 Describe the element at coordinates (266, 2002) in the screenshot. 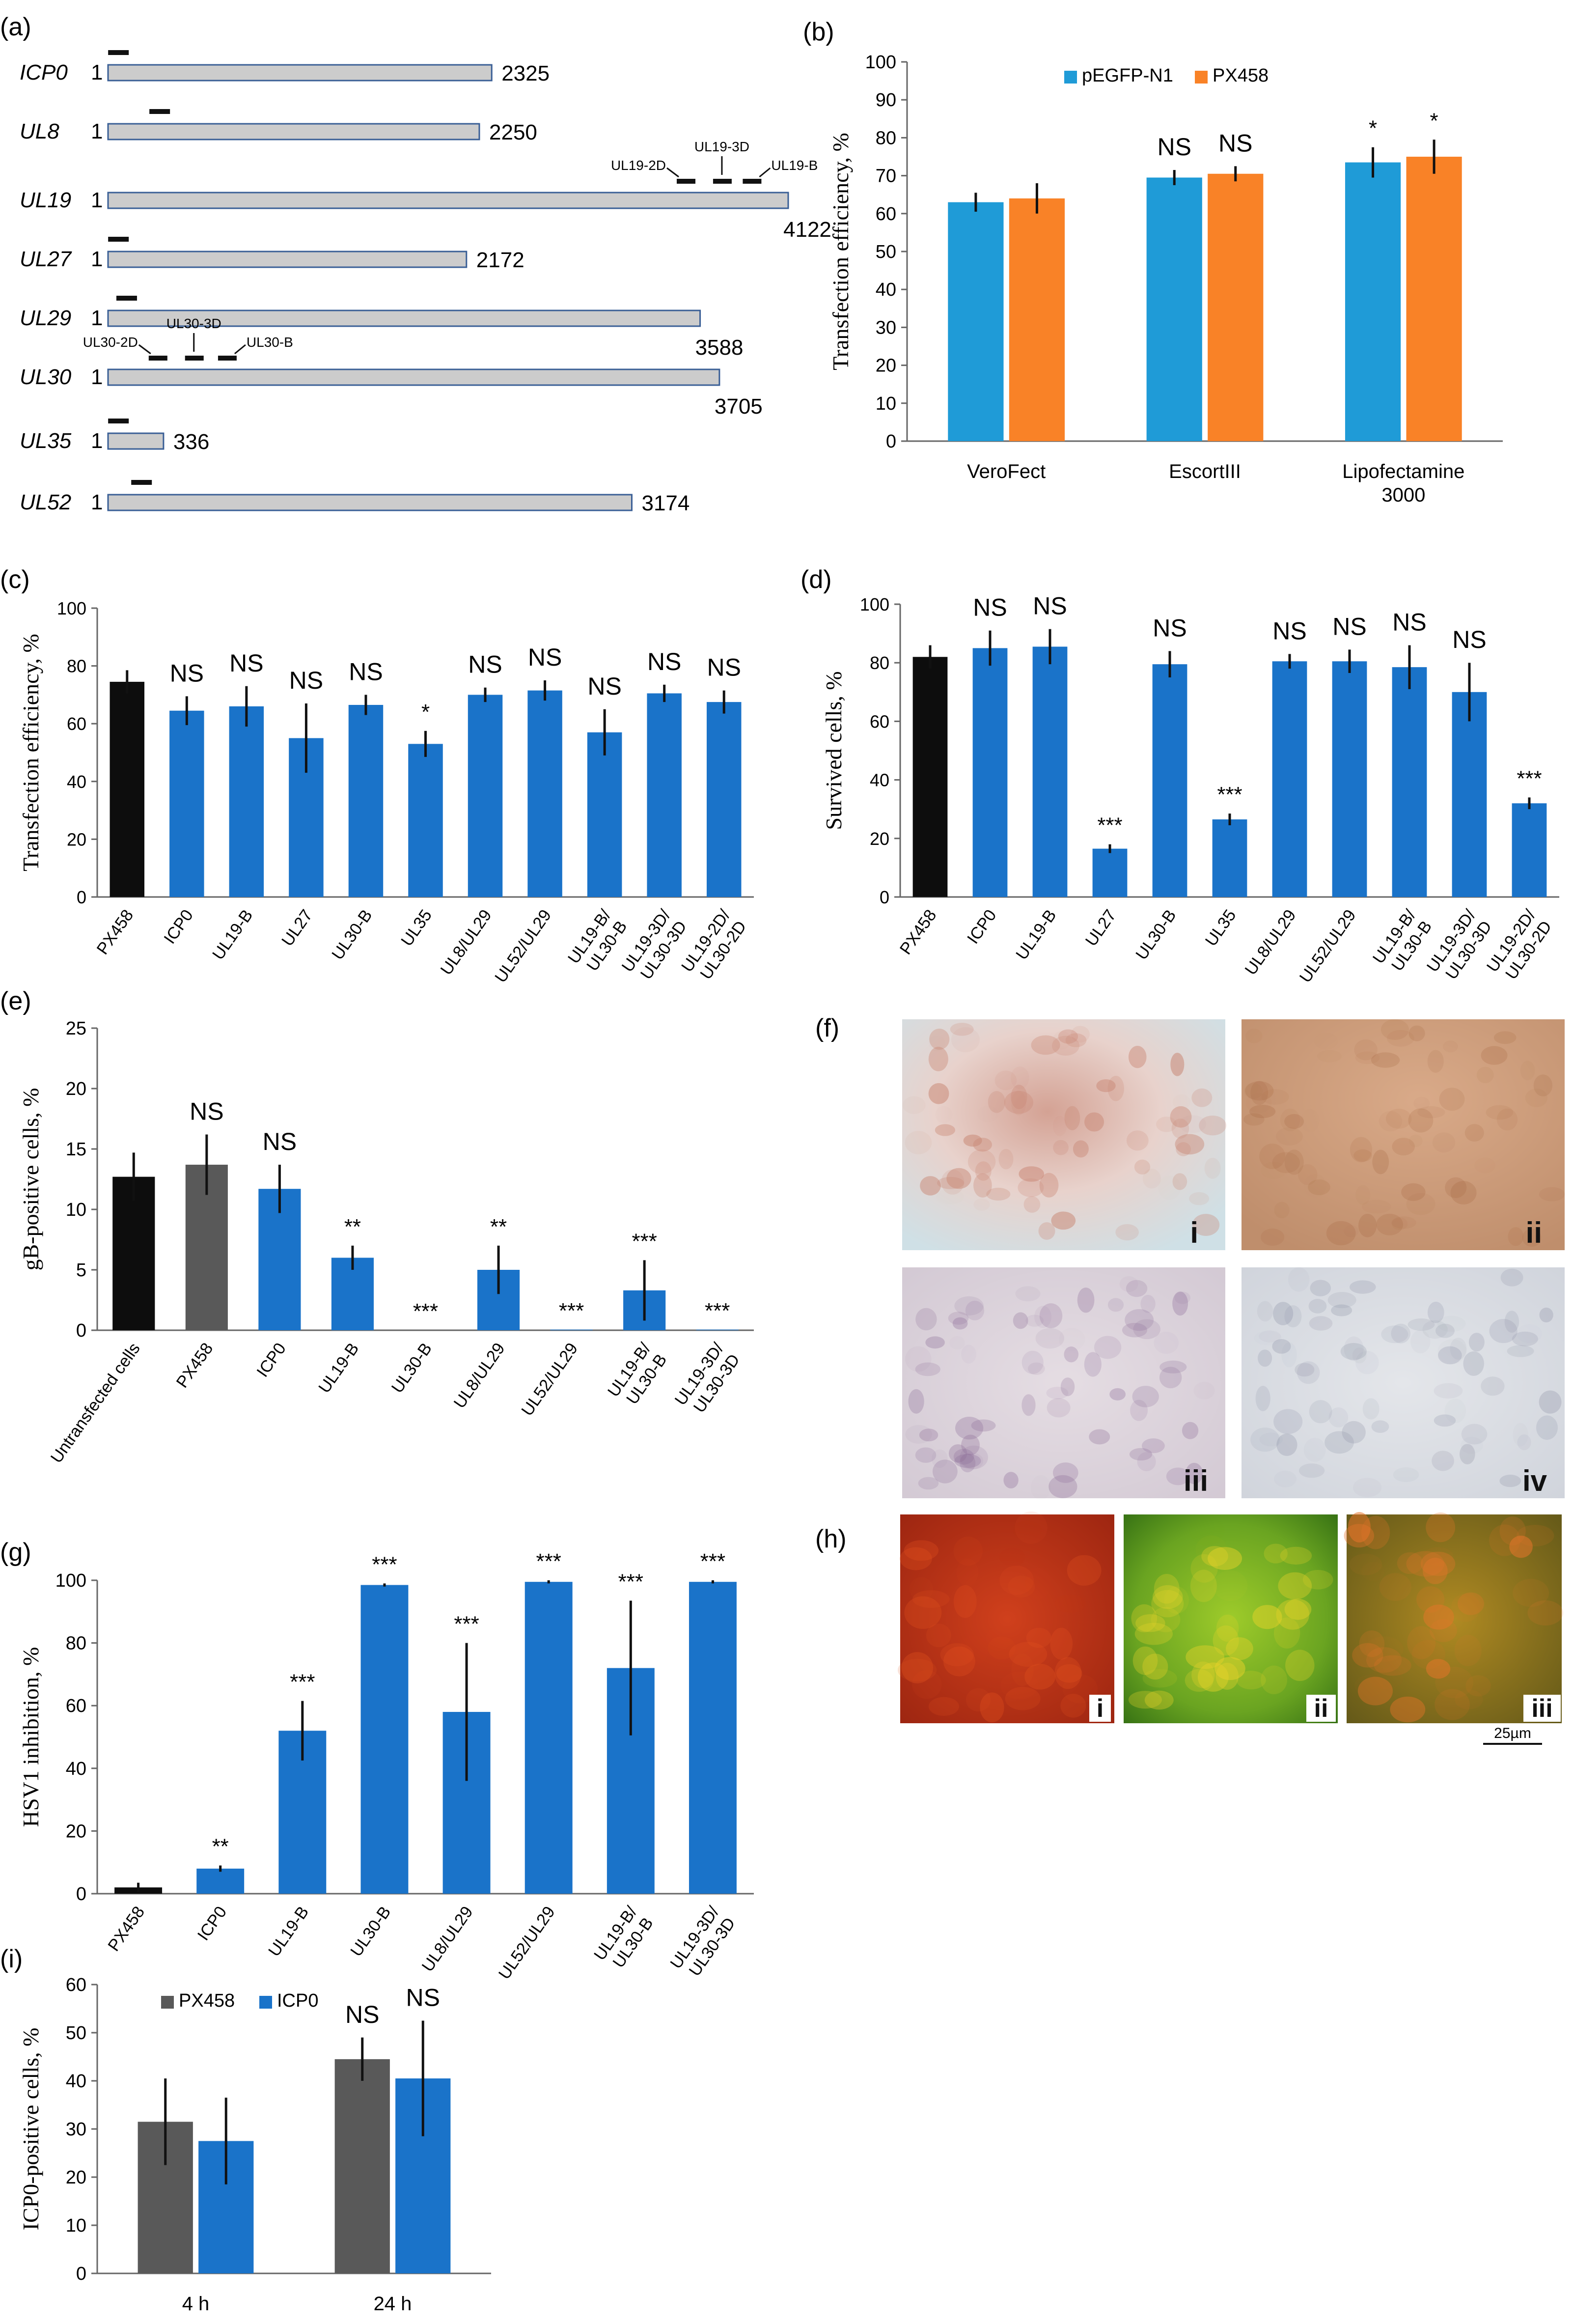

I see `legend-swatch-icp0` at that location.